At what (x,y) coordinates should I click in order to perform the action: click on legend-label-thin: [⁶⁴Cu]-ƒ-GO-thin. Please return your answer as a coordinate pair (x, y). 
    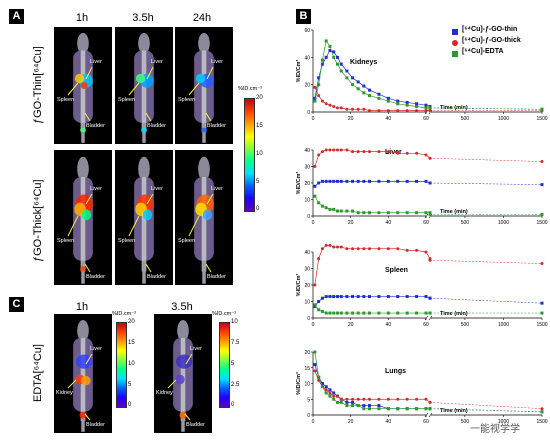
    Looking at the image, I should click on (490, 29).